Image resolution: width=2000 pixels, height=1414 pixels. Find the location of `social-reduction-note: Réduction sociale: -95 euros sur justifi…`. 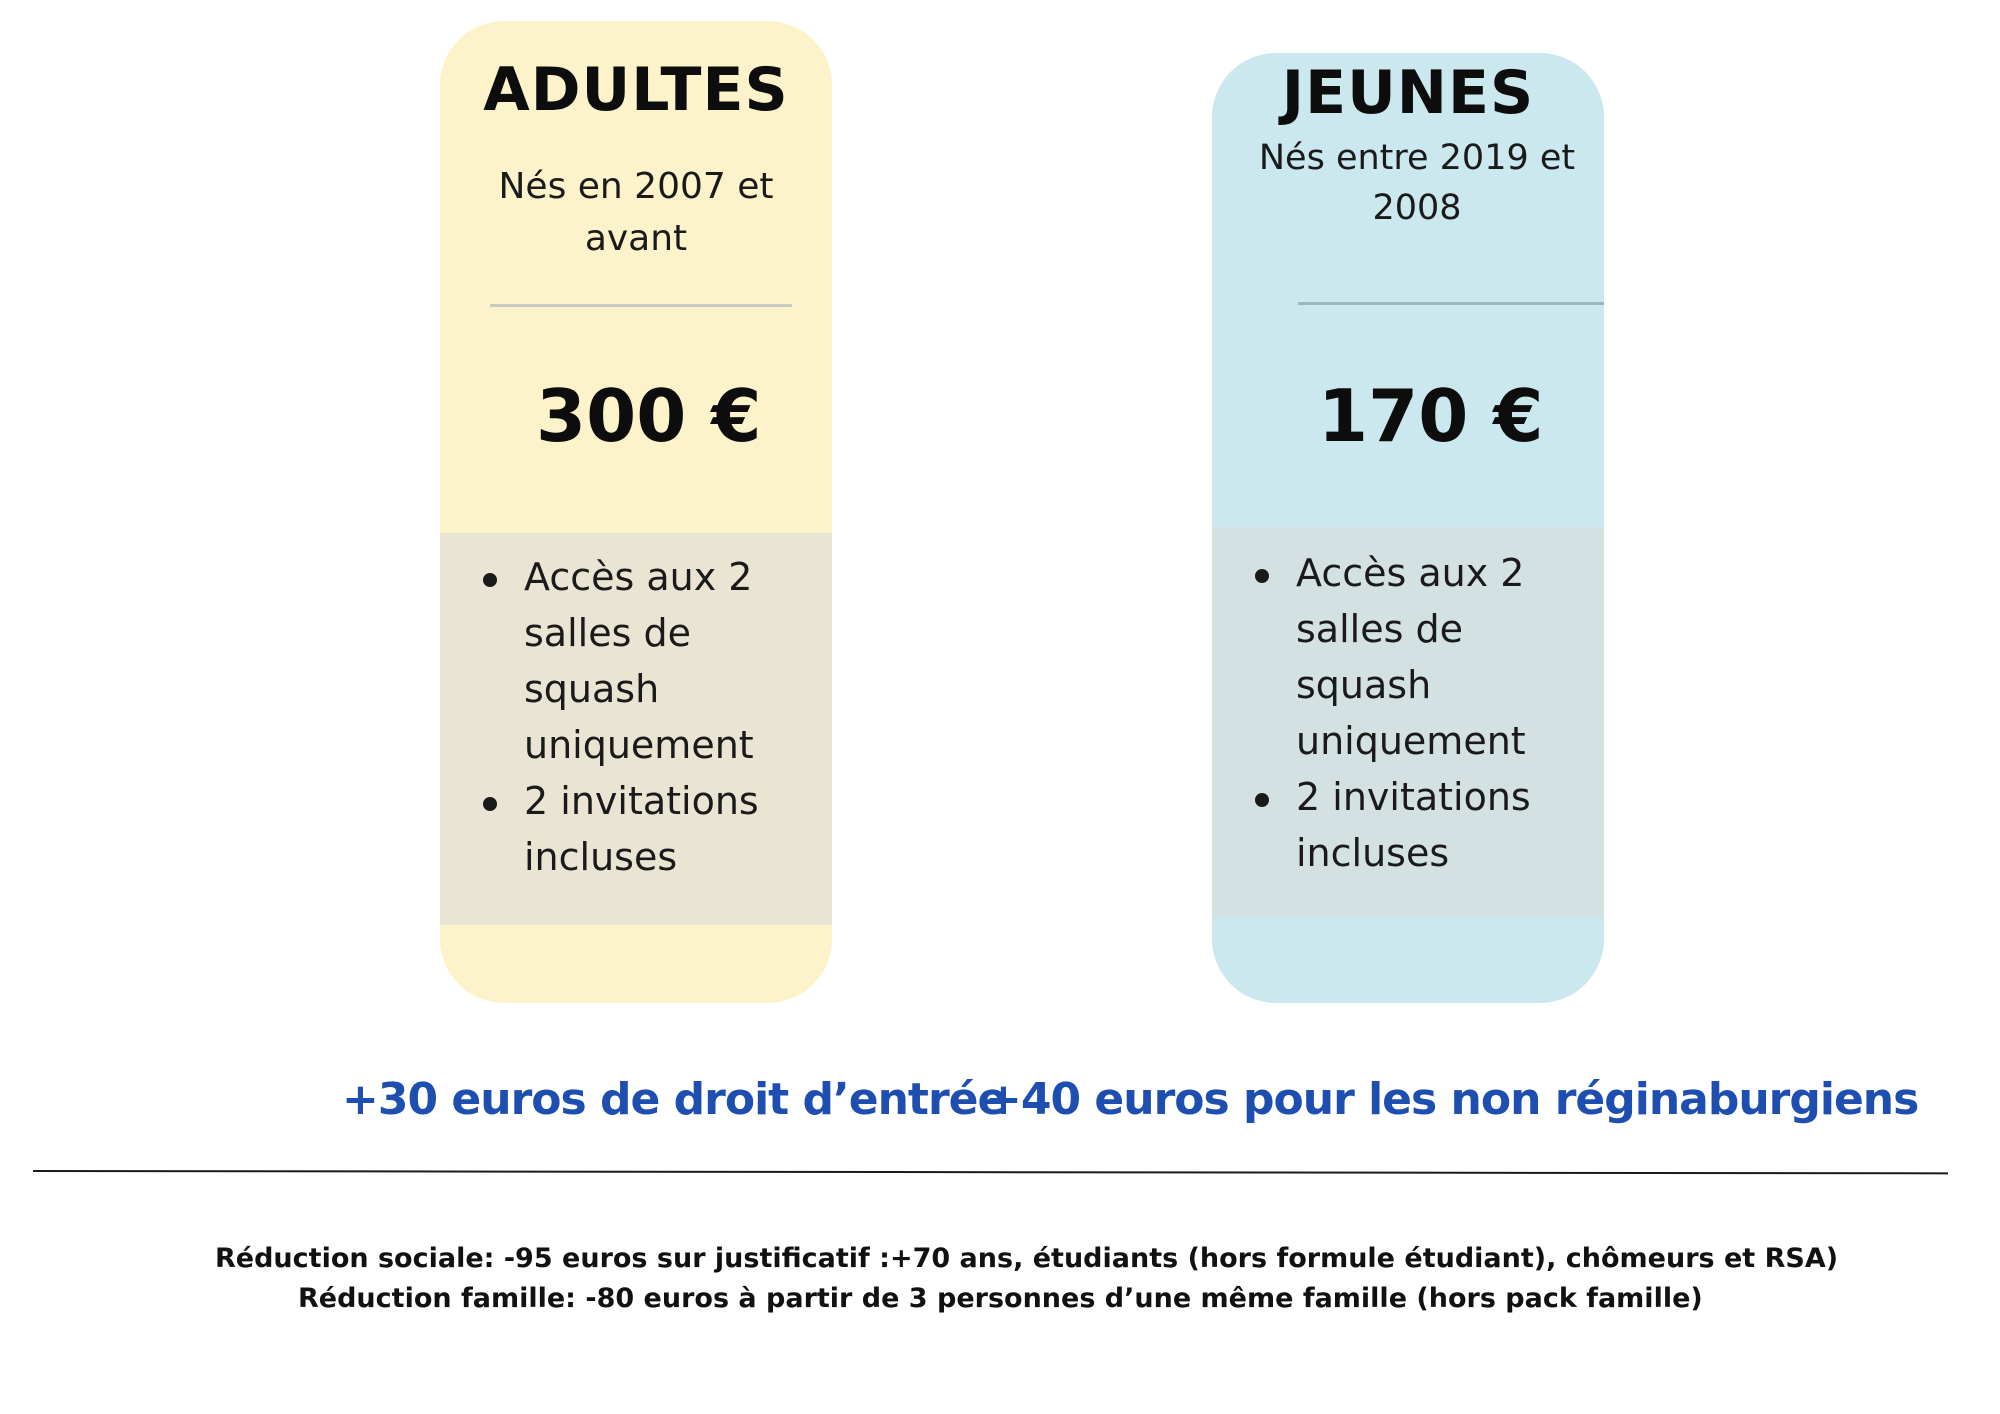

social-reduction-note: Réduction sociale: -95 euros sur justifi… is located at coordinates (1027, 1258).